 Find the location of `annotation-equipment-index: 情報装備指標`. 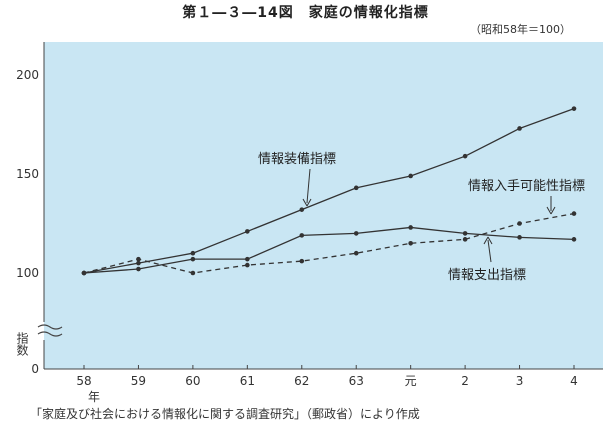

annotation-equipment-index: 情報装備指標 is located at coordinates (297, 179).